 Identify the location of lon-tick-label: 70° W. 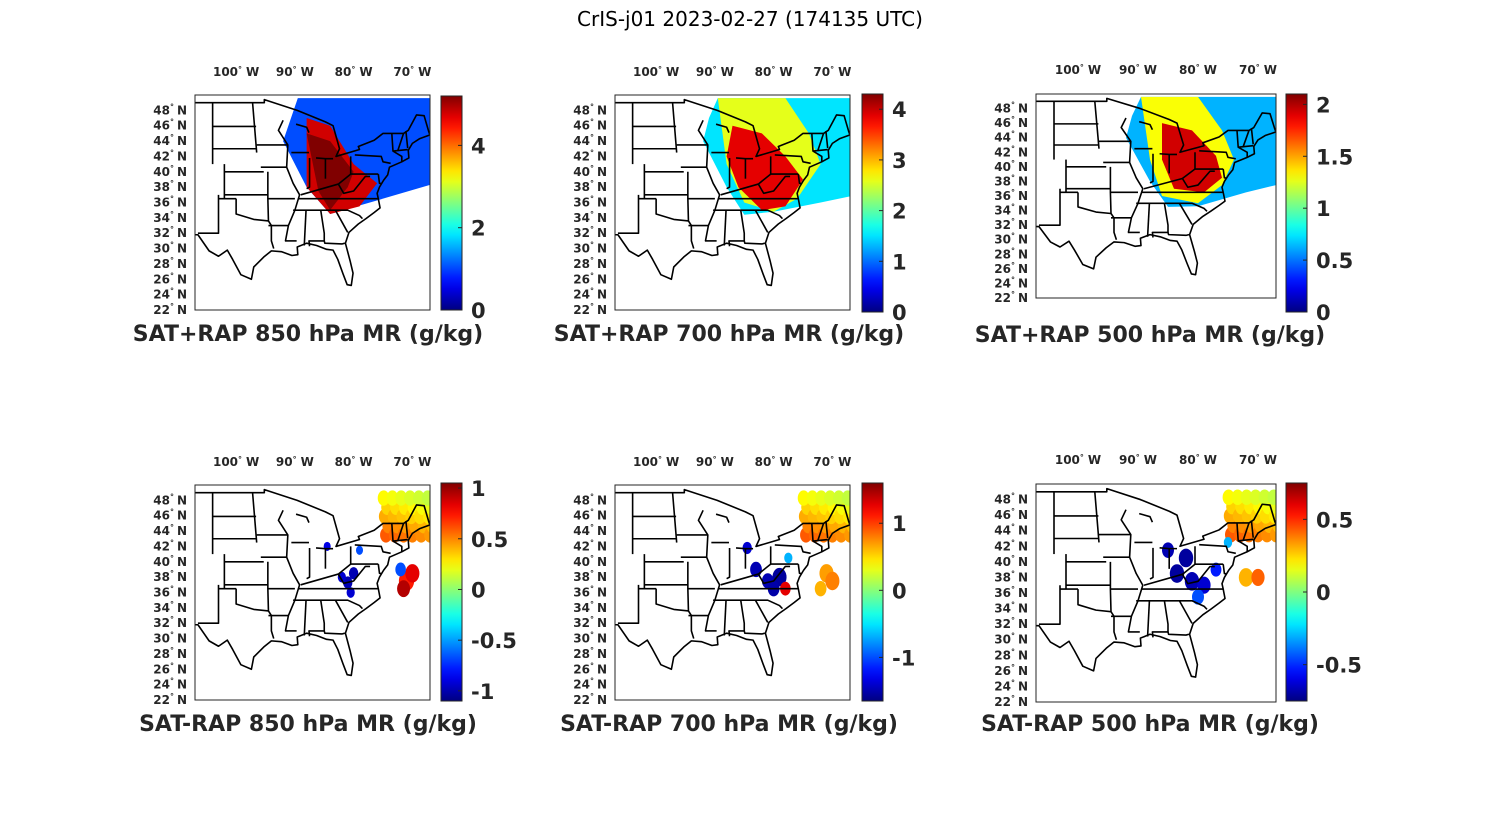
(1258, 70).